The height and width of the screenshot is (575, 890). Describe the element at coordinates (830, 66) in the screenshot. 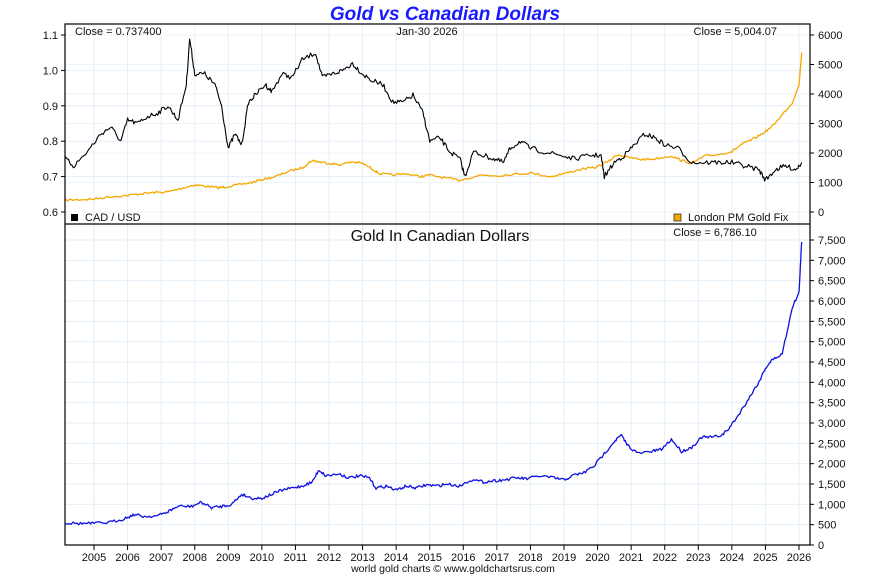

I see `y-tick-label: 5000` at that location.